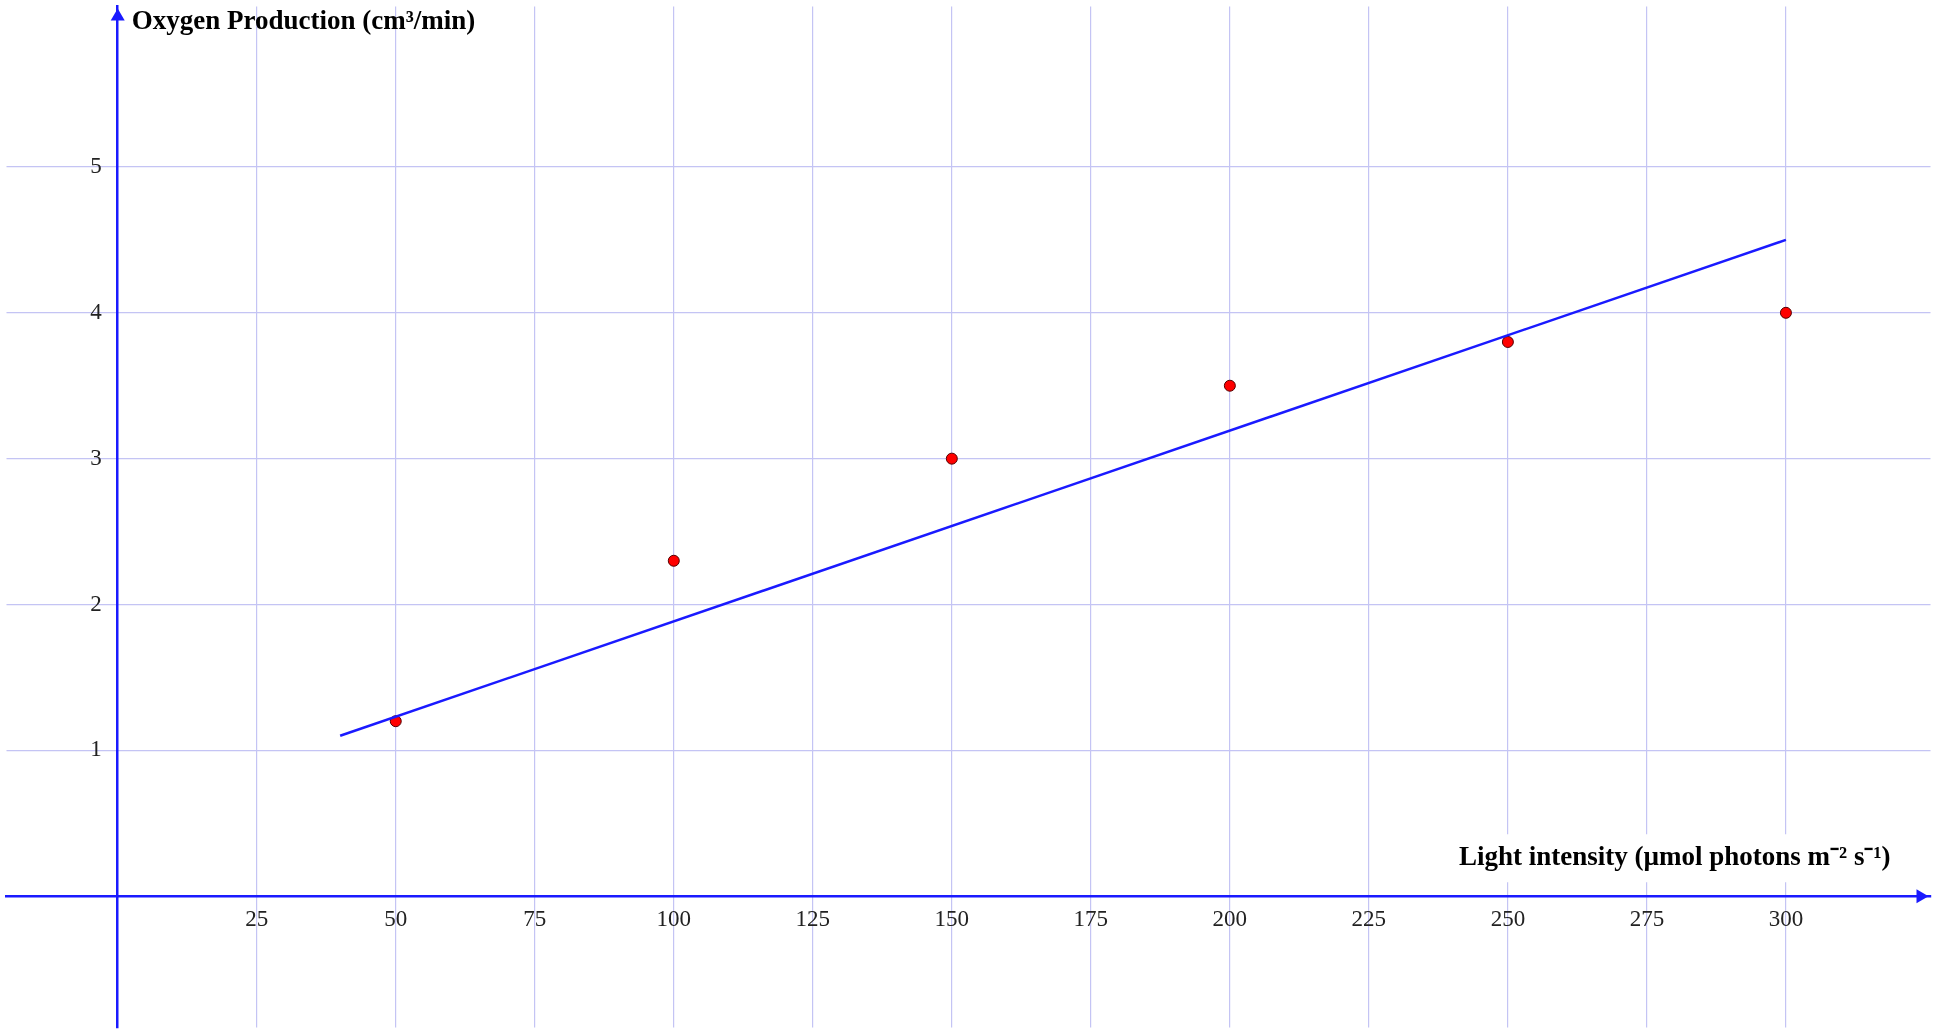 The width and height of the screenshot is (1937, 1034). Describe the element at coordinates (96, 603) in the screenshot. I see `y-tick-label: 2` at that location.